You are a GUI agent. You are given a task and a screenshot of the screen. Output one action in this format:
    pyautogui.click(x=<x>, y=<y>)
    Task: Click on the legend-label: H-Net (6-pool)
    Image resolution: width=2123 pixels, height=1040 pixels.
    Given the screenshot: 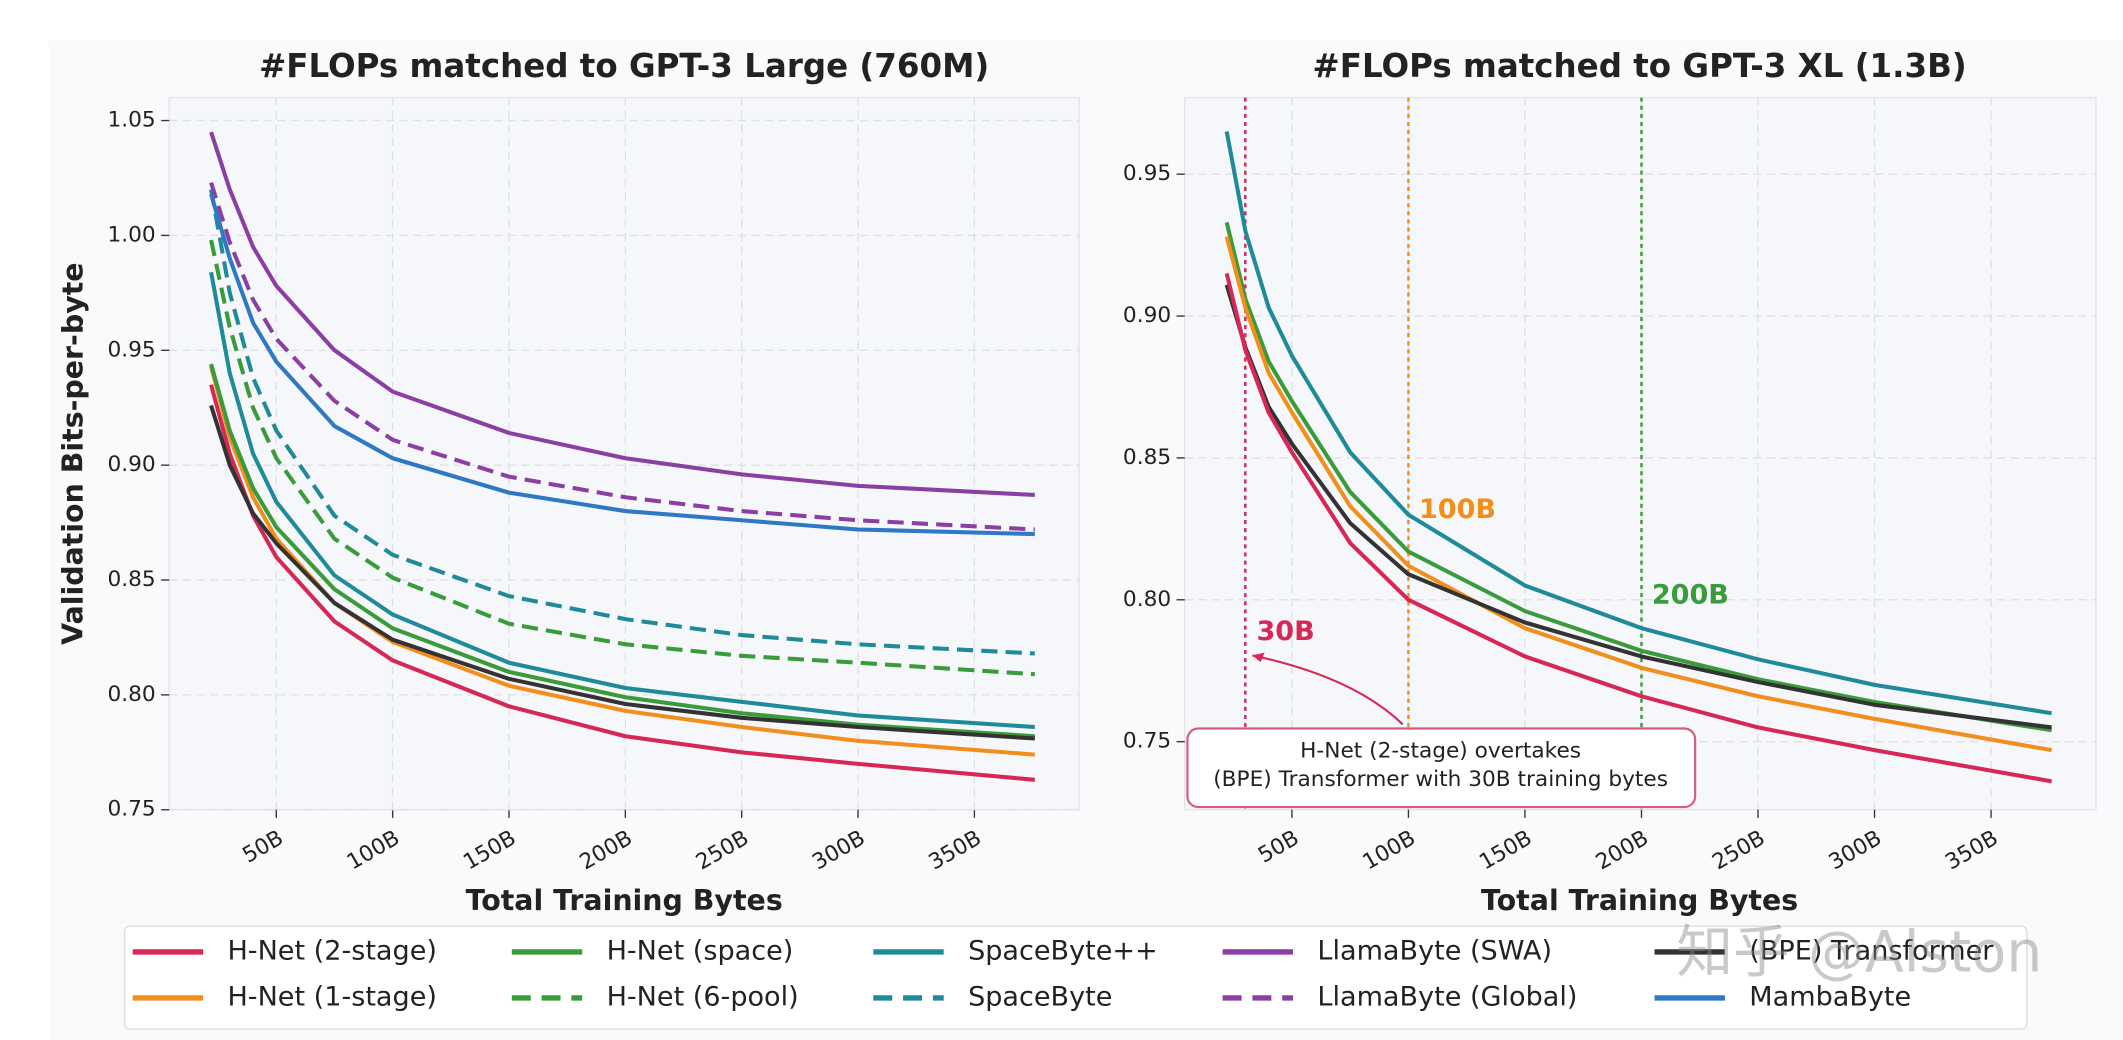 What is the action you would take?
    pyautogui.click(x=703, y=996)
    